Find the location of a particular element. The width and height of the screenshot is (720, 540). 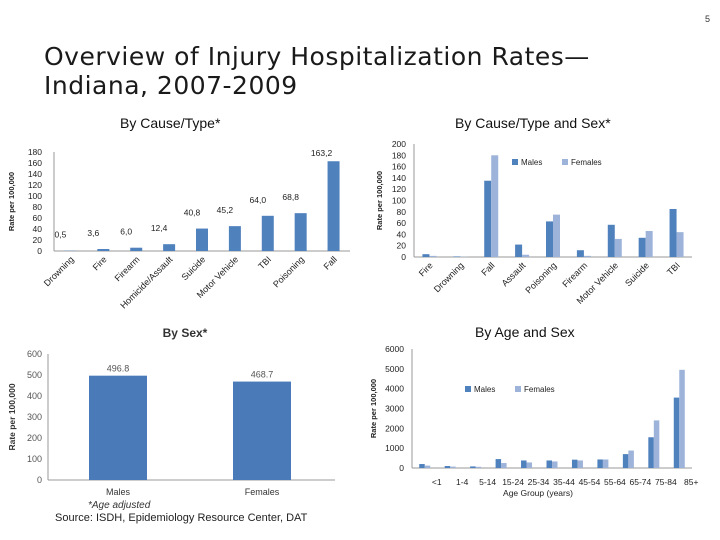

data-label: 45,2 is located at coordinates (225, 210).